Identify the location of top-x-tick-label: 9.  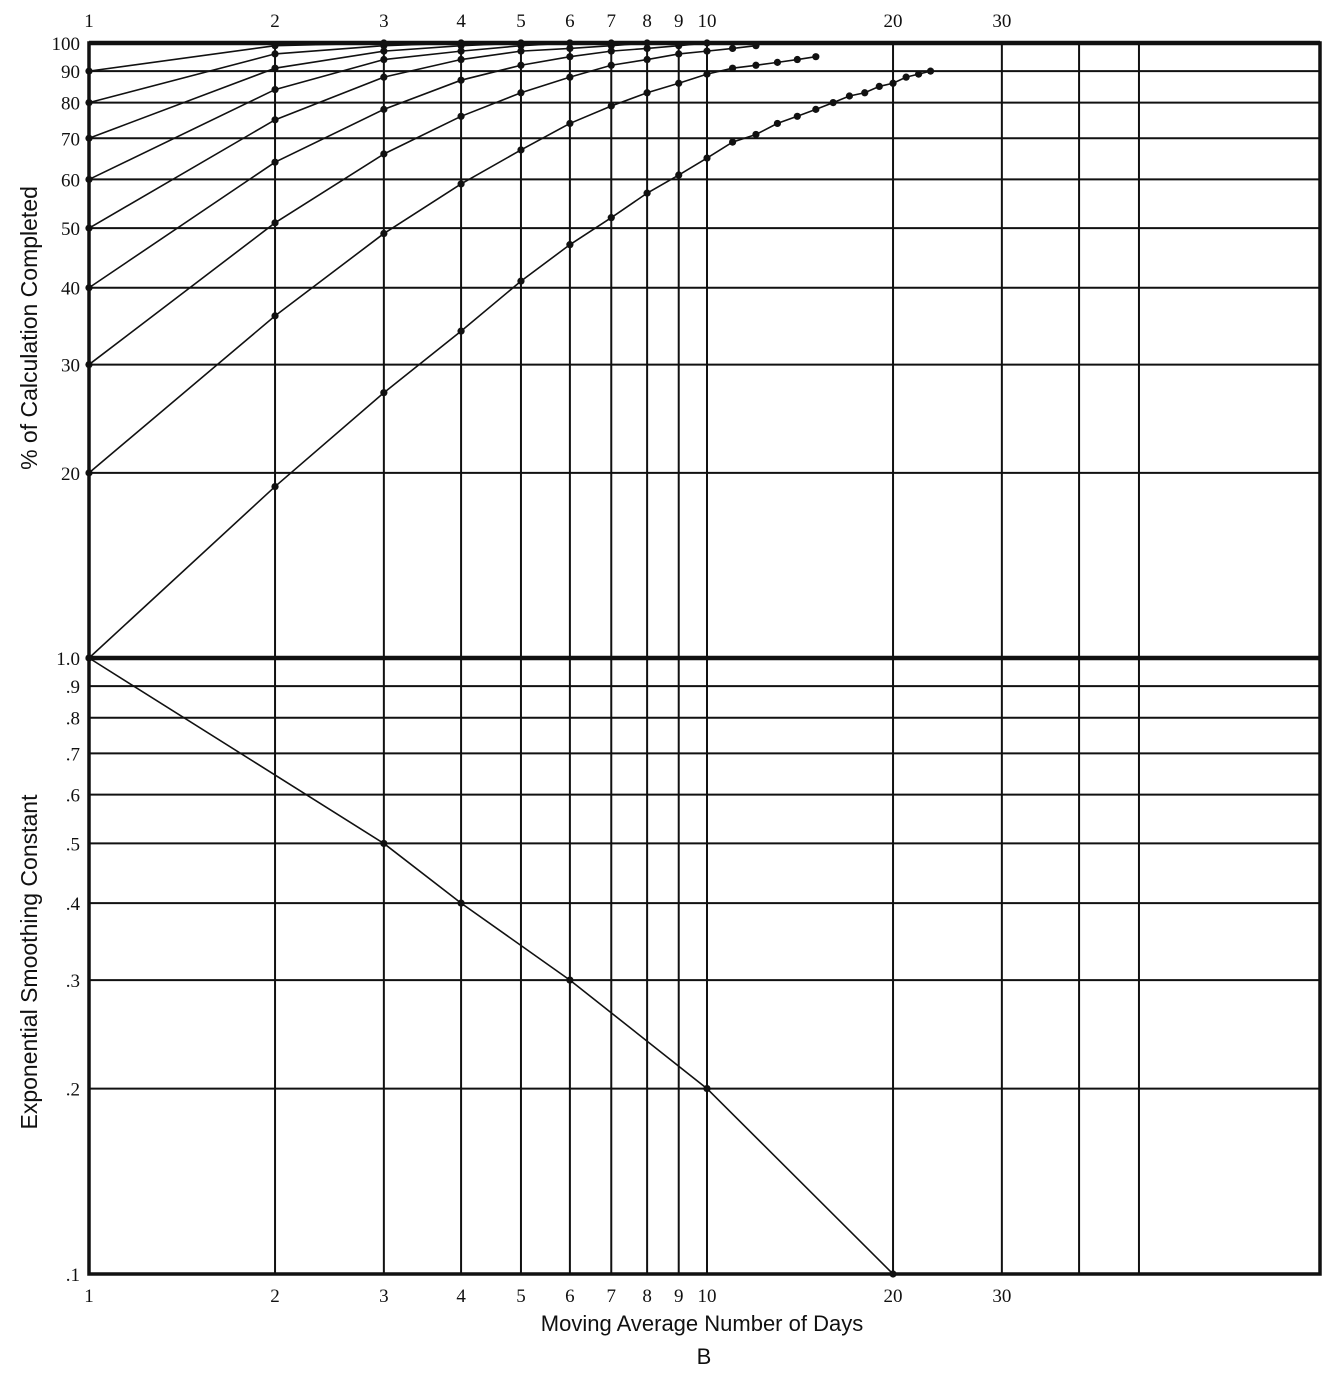
(679, 21).